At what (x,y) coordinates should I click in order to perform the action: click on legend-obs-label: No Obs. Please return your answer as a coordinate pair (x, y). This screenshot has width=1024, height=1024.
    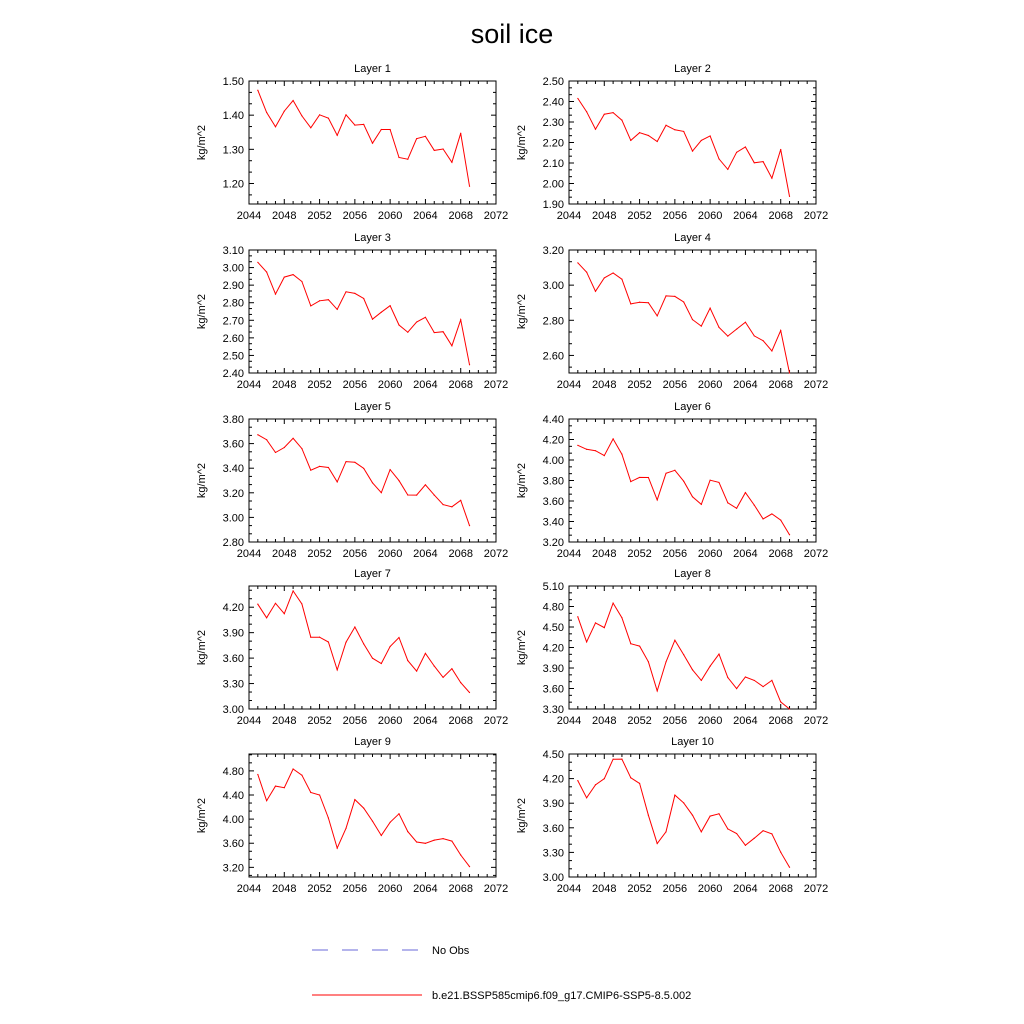
    Looking at the image, I should click on (451, 951).